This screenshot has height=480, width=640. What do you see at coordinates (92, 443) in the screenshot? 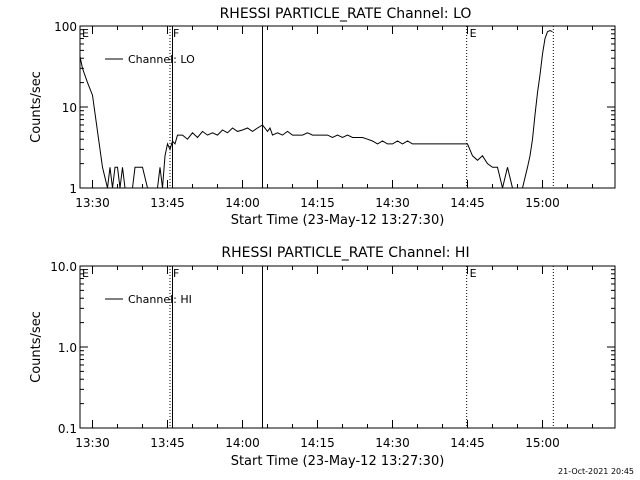
I see `chart2-x-tick-label: 13:30` at bounding box center [92, 443].